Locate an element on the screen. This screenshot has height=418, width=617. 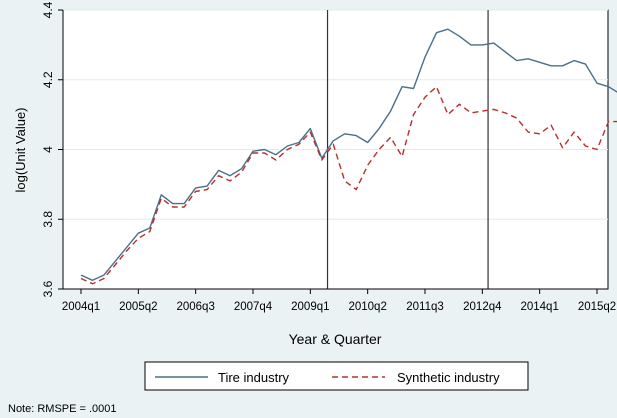
x-tick-label: 2014q1 is located at coordinates (539, 307).